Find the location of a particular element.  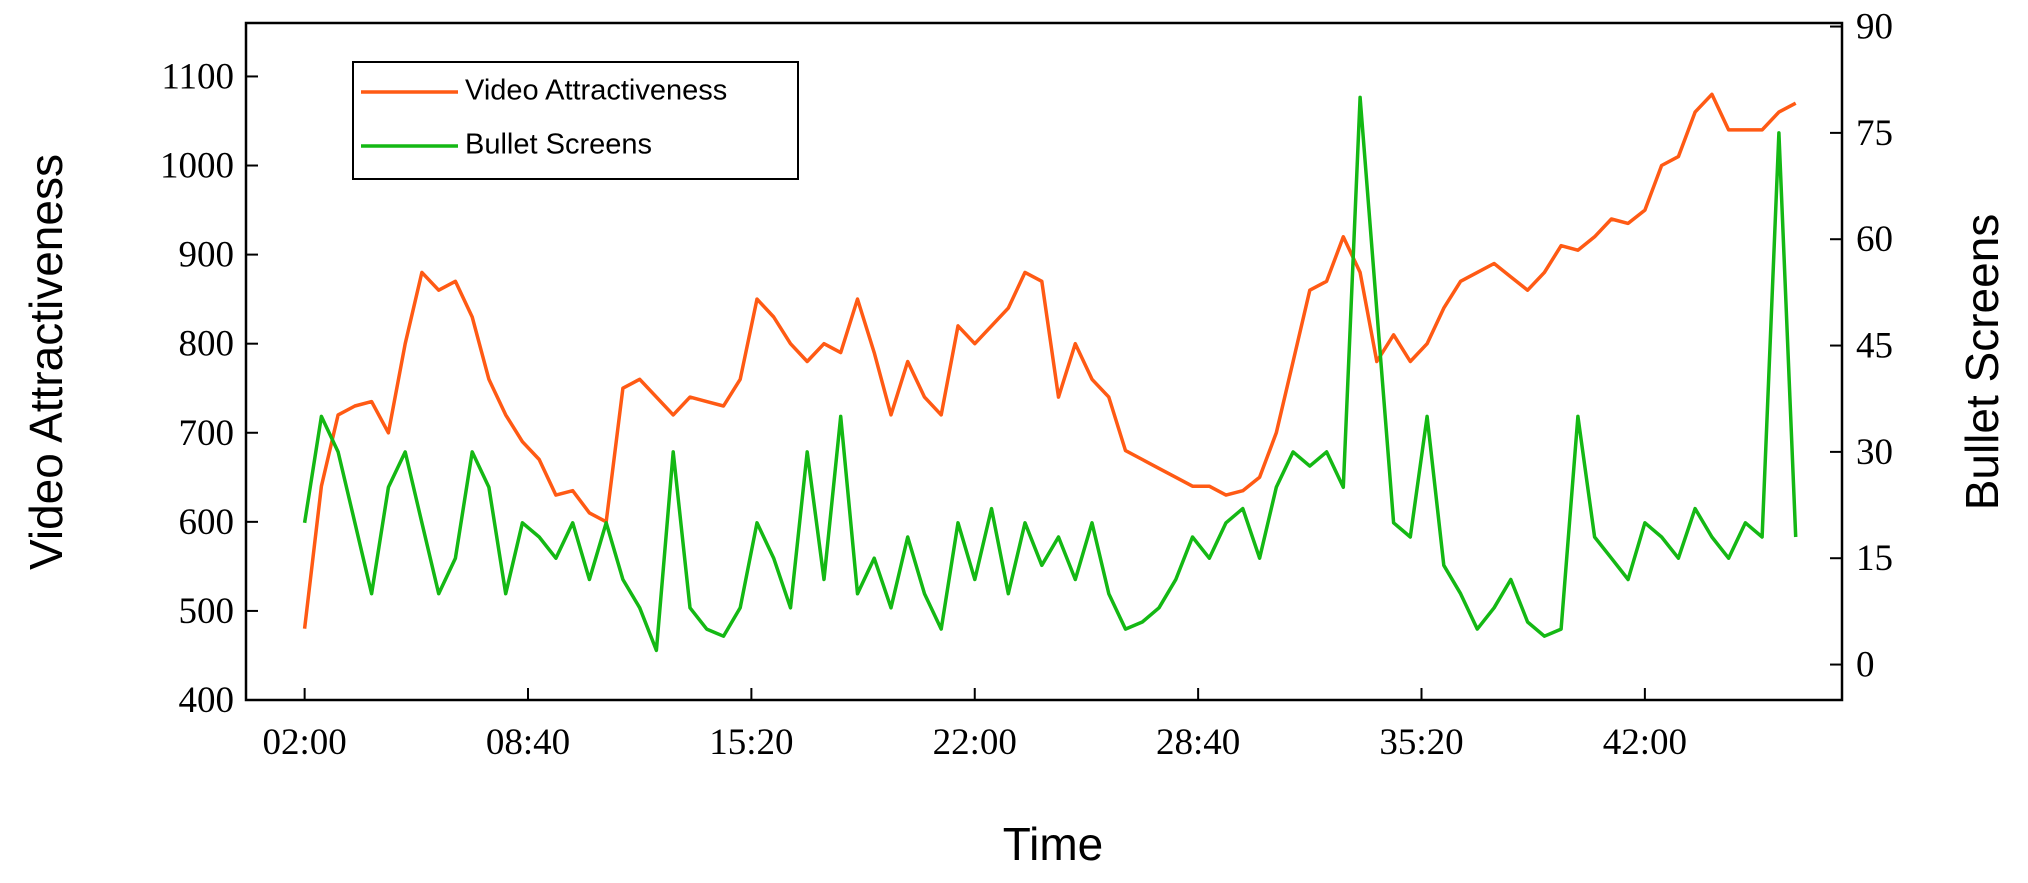

x-tick-label: 08:40 is located at coordinates (528, 742).